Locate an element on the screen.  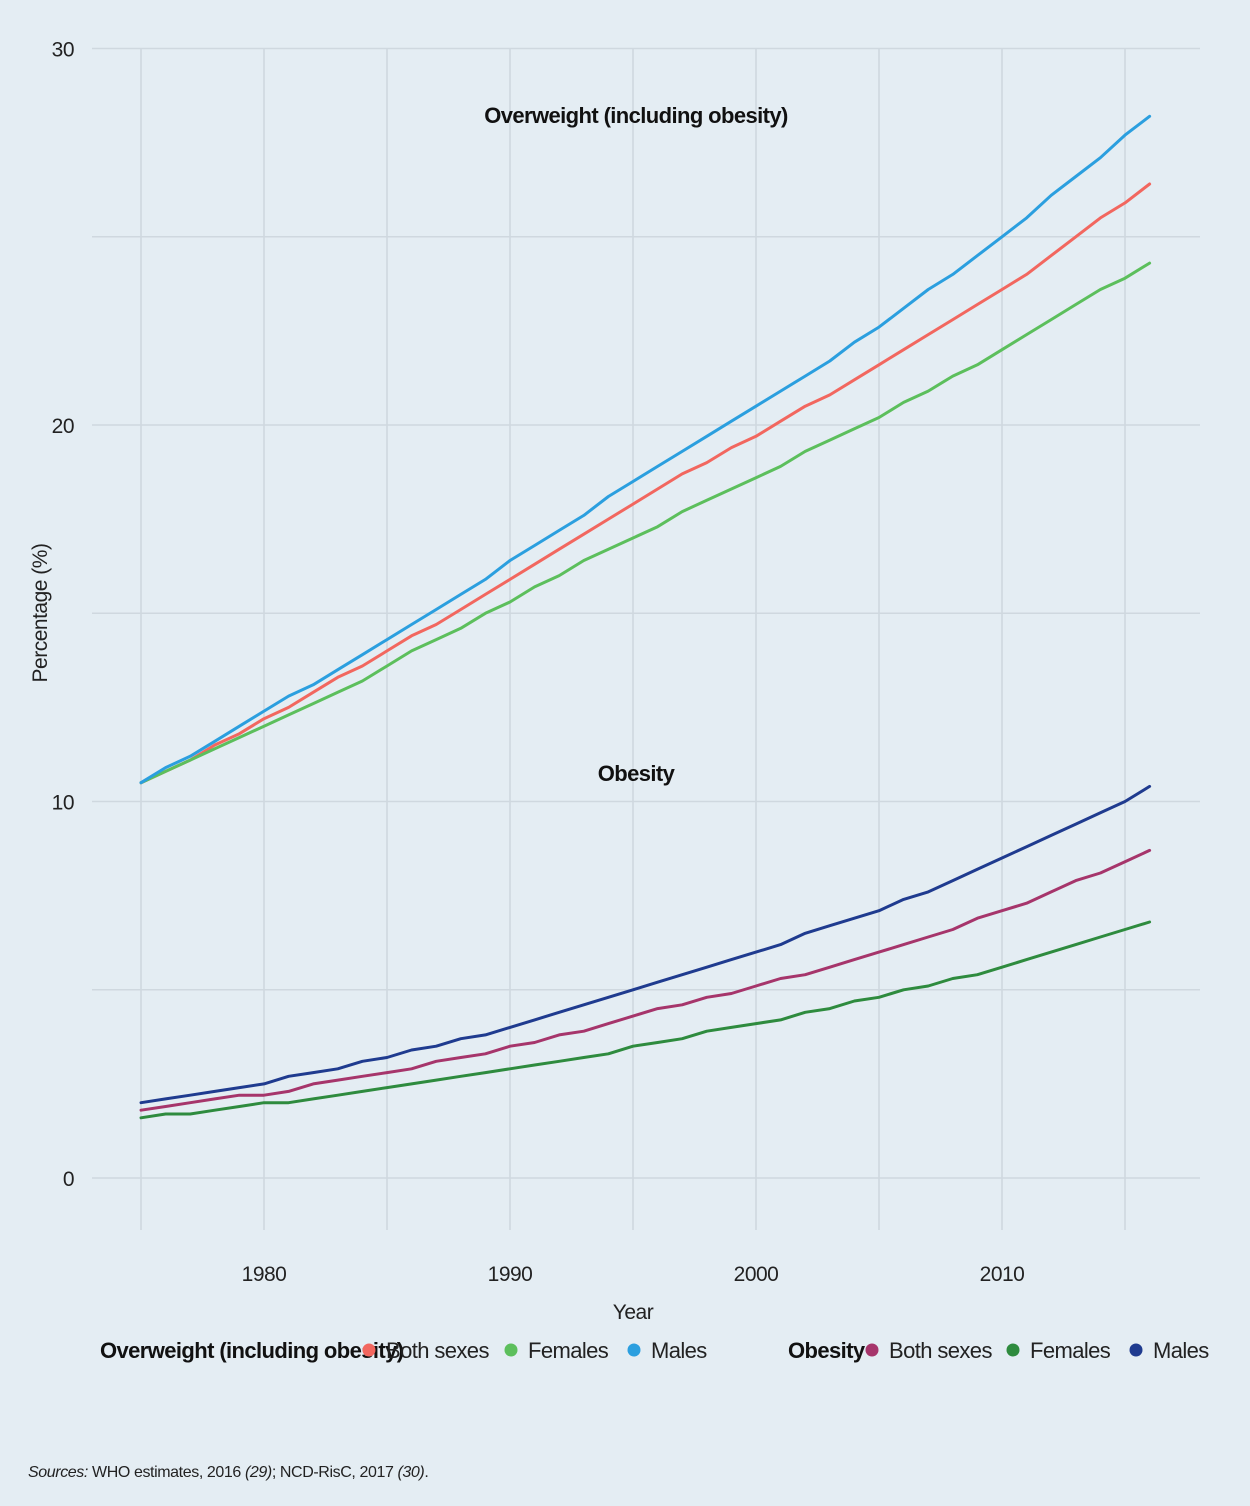
x-tick-label: 2010 is located at coordinates (1002, 1274).